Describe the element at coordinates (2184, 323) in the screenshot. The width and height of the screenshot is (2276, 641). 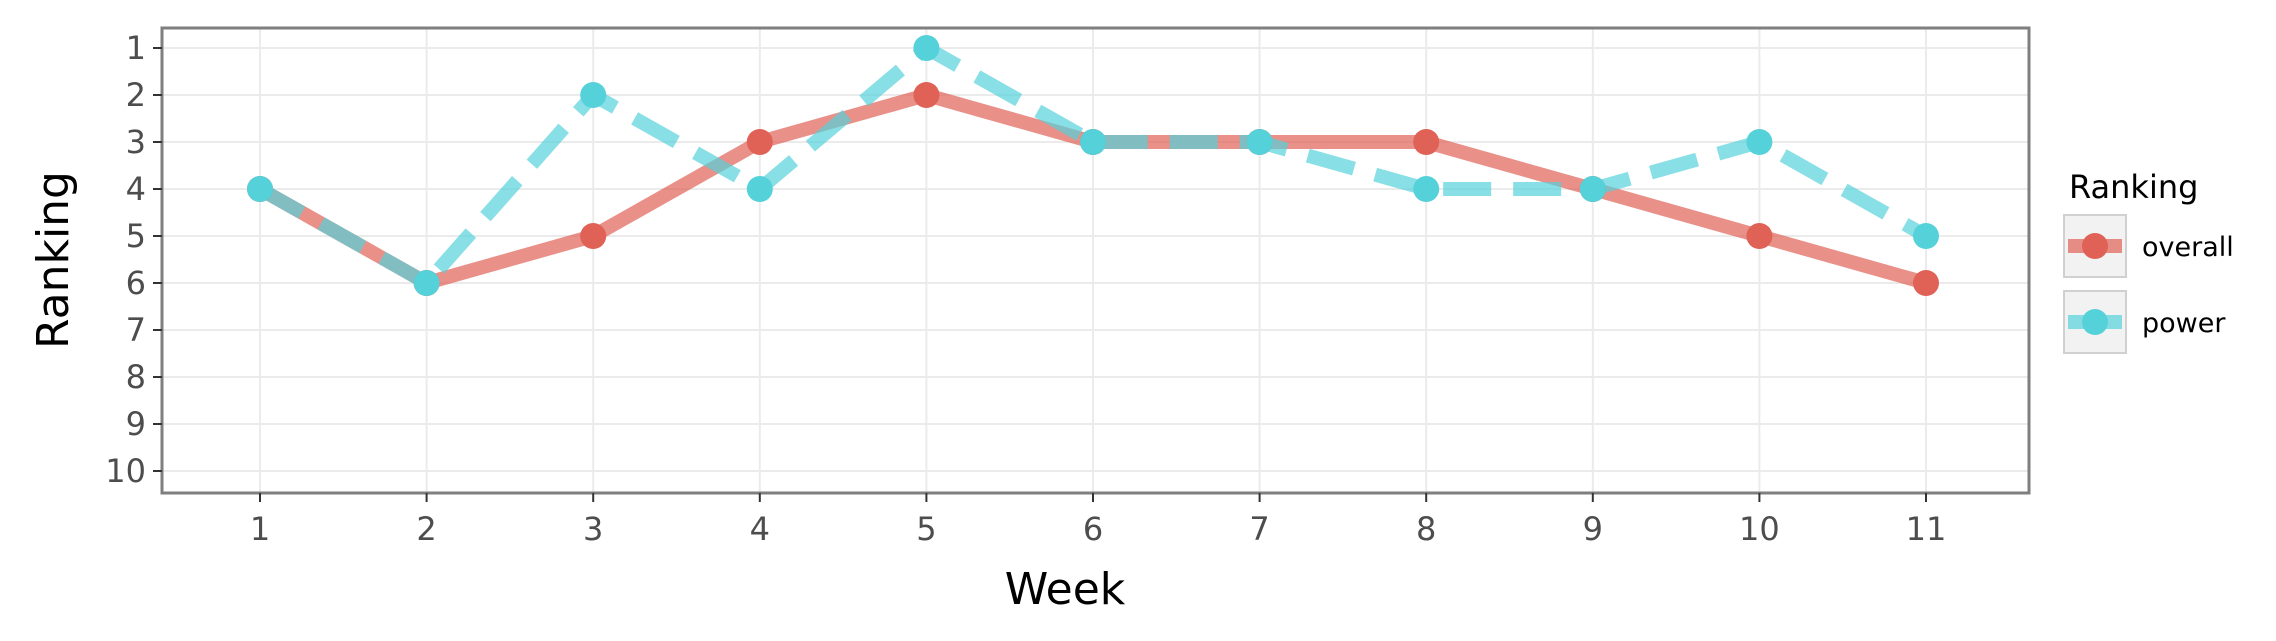
I see `legend-label: power` at that location.